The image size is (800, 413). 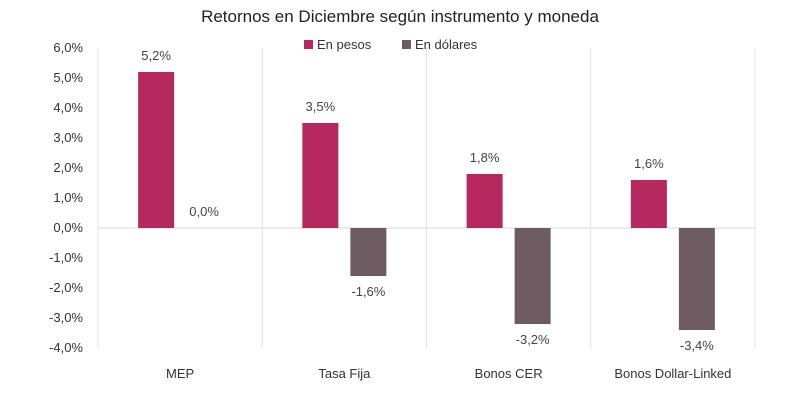 I want to click on data-label: 3,5%, so click(x=321, y=106).